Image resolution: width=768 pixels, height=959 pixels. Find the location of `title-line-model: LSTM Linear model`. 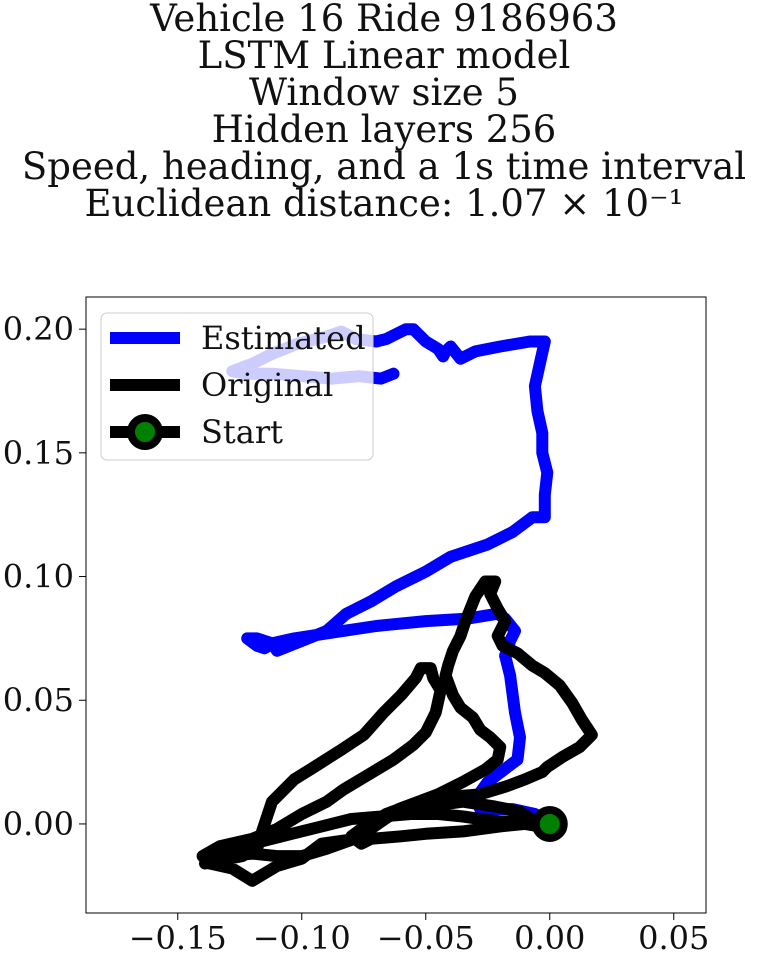

title-line-model: LSTM Linear model is located at coordinates (384, 55).